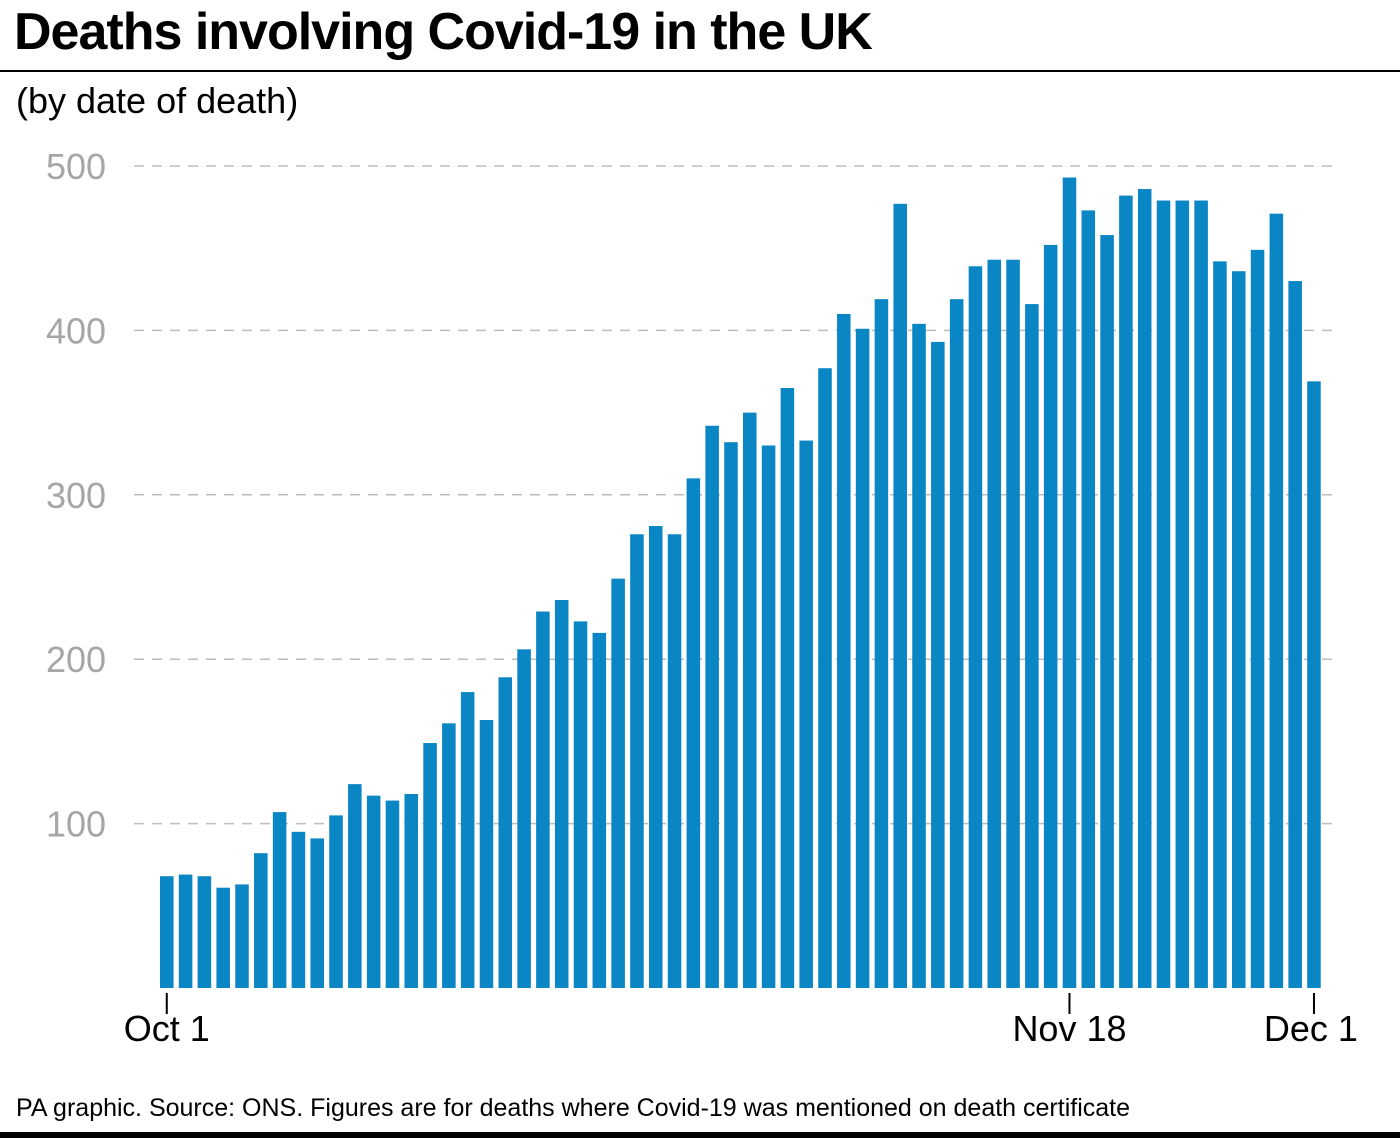 The width and height of the screenshot is (1400, 1138). Describe the element at coordinates (157, 100) in the screenshot. I see `chart-subtitle: (by date of death)` at that location.